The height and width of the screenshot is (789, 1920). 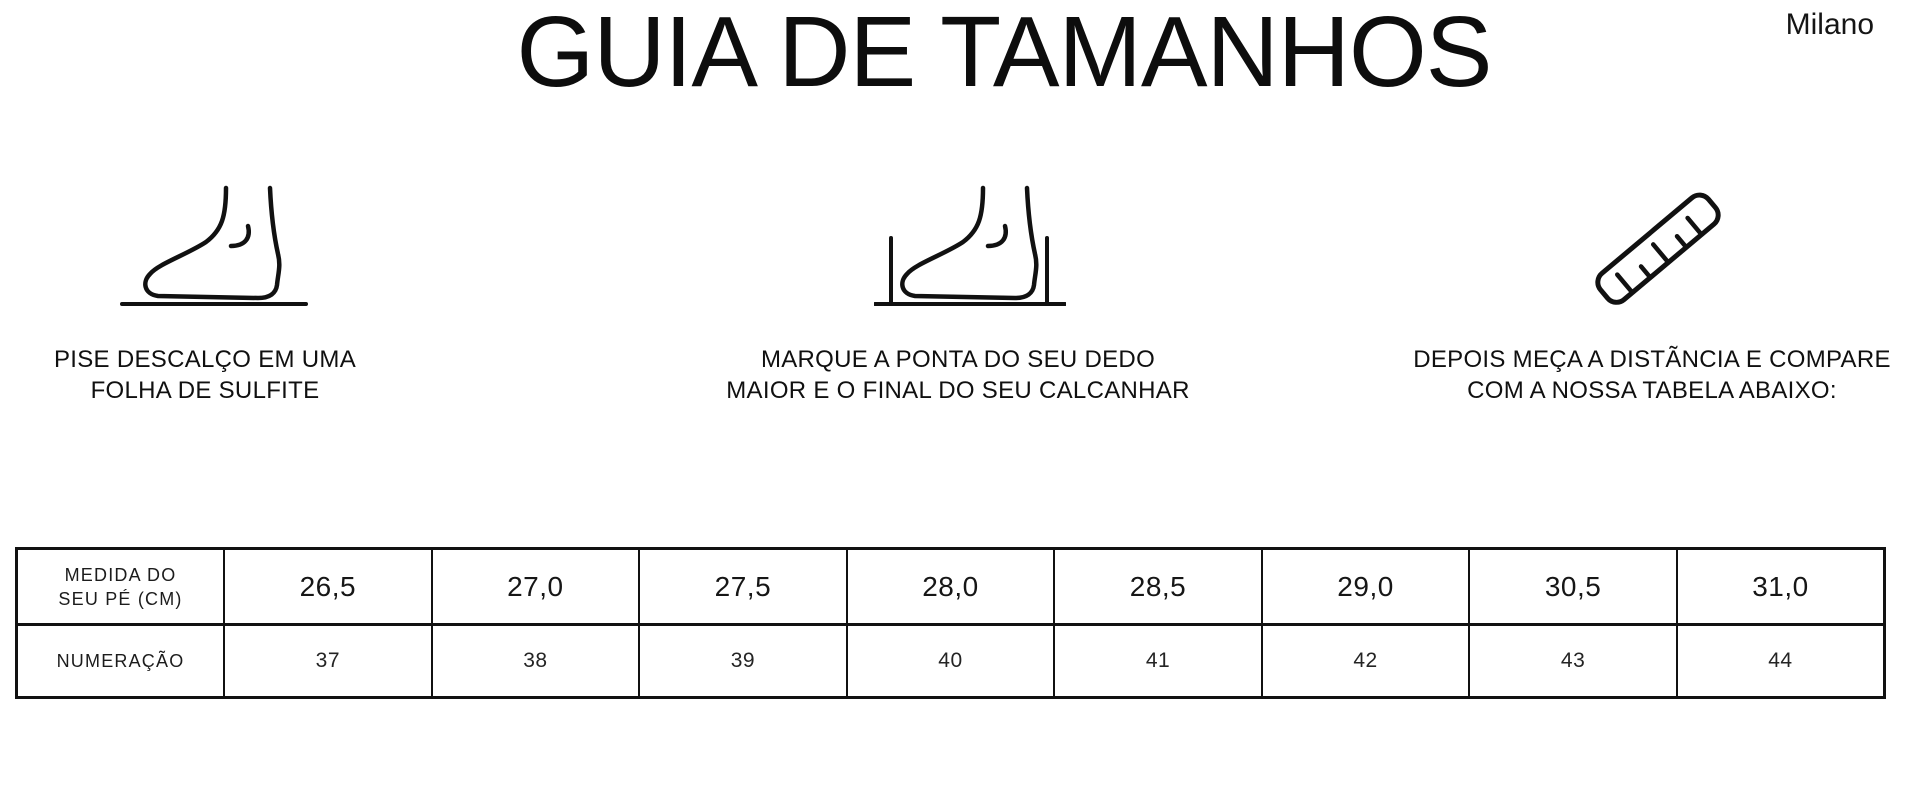 What do you see at coordinates (535, 586) in the screenshot?
I see `foot-measure-cell: 27,0` at bounding box center [535, 586].